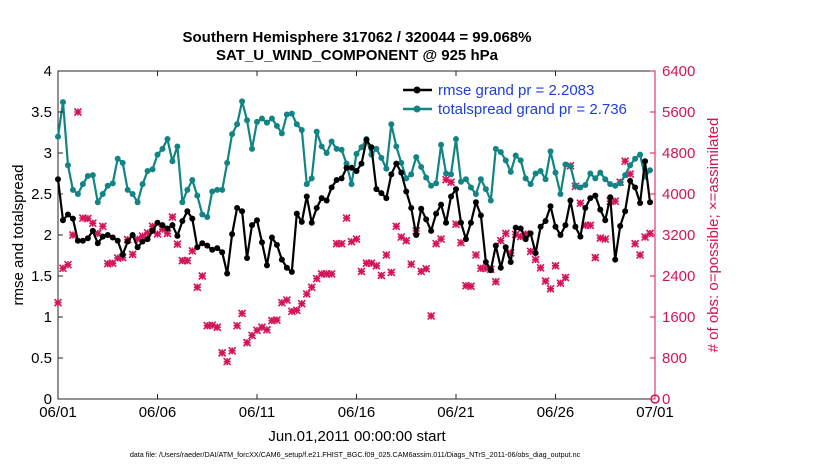 The width and height of the screenshot is (830, 470). What do you see at coordinates (158, 412) in the screenshot?
I see `x-tick-label: 06/06` at bounding box center [158, 412].